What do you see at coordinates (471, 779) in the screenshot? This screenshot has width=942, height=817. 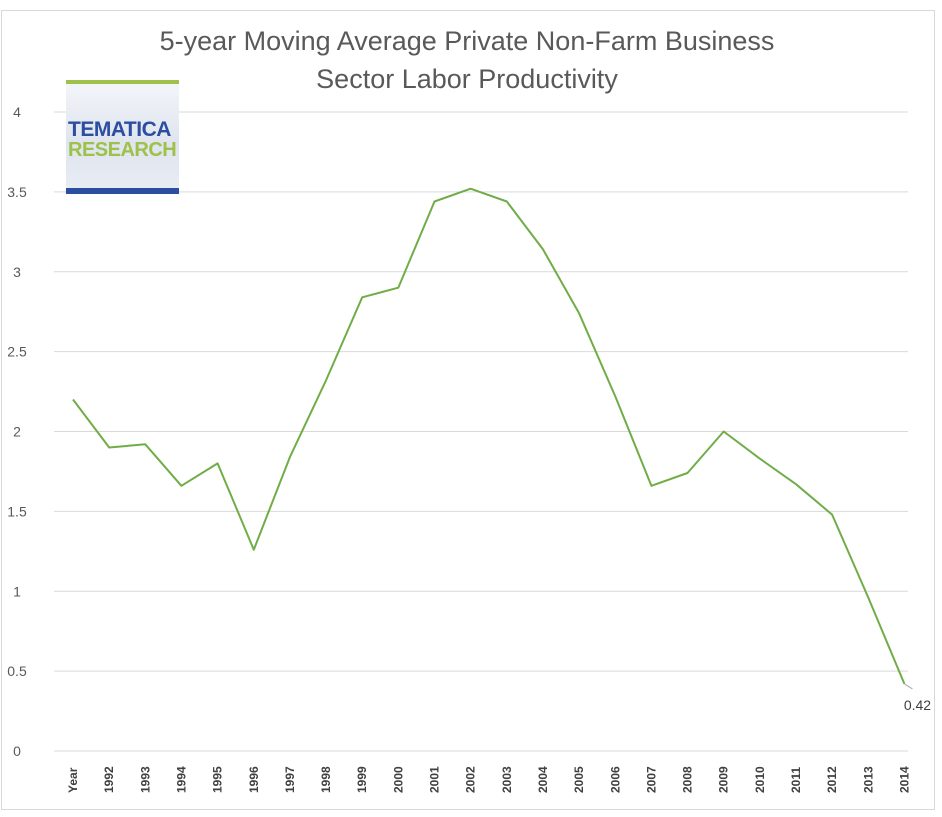 I see `x-tick-label: 2002` at bounding box center [471, 779].